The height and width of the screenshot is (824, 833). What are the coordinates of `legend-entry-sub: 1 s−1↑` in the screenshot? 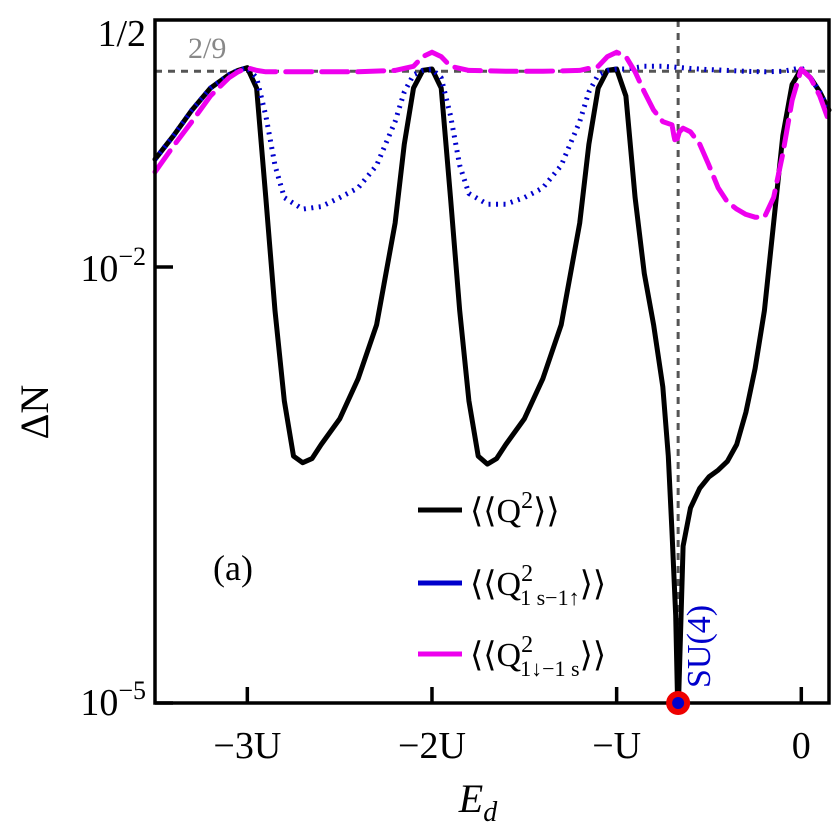 It's located at (549, 597).